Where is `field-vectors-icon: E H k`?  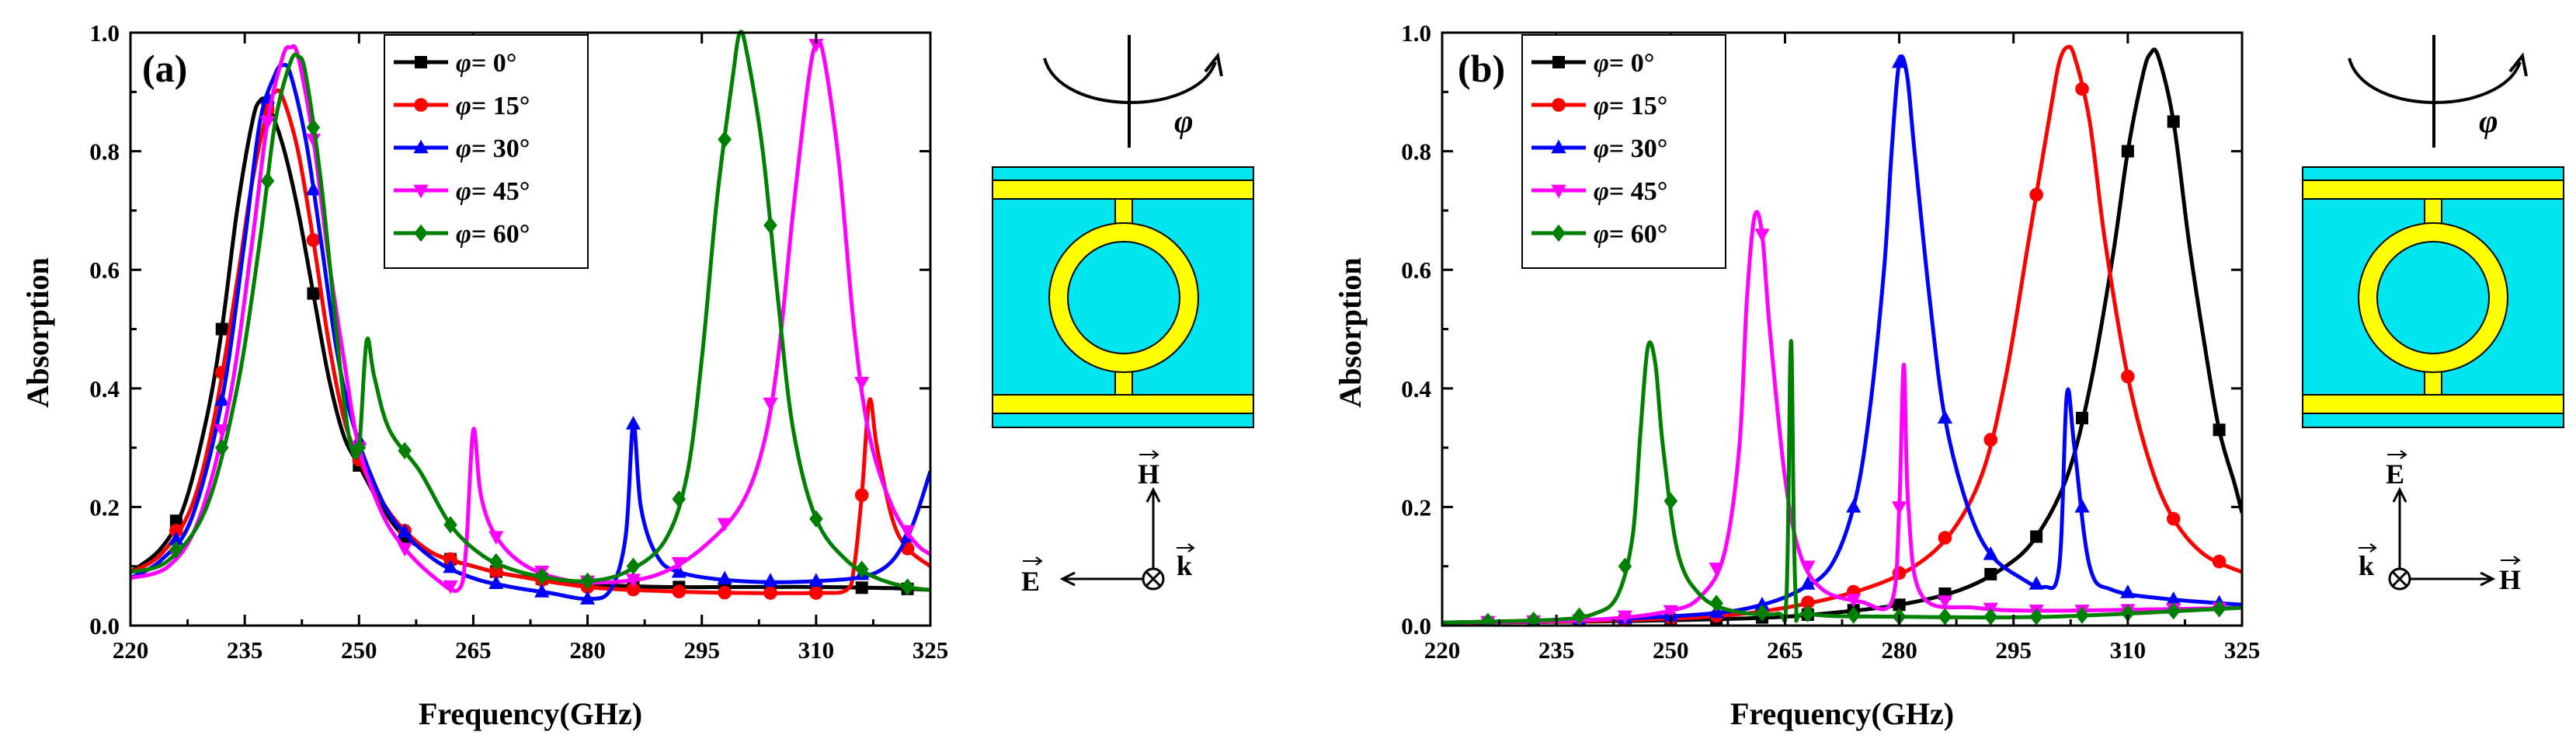
field-vectors-icon: E H k is located at coordinates (2440, 522).